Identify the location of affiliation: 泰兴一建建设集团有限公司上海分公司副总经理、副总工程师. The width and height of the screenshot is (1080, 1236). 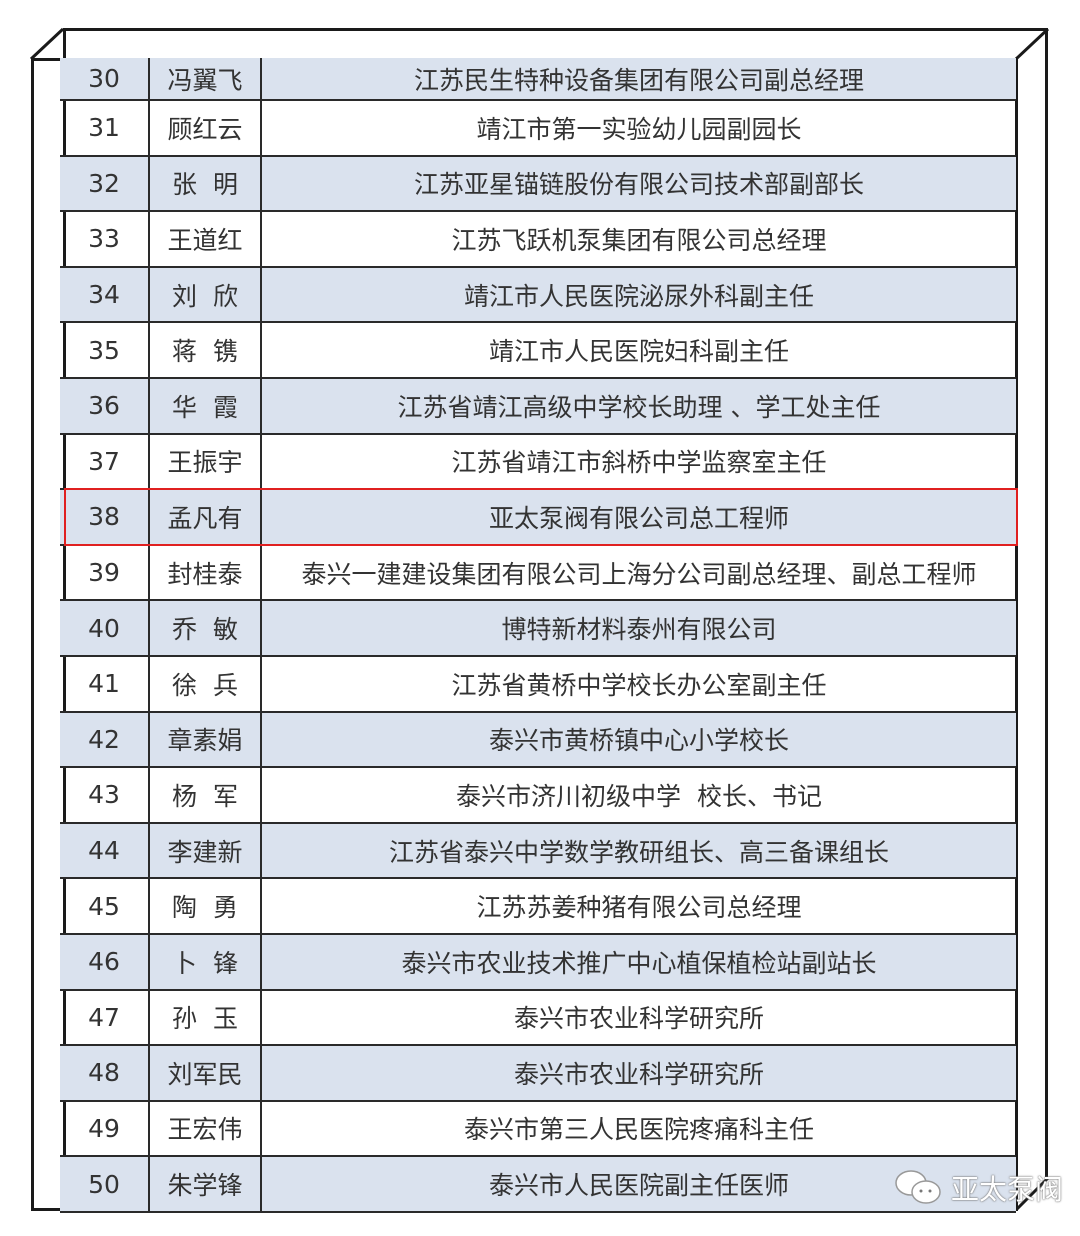
(639, 574).